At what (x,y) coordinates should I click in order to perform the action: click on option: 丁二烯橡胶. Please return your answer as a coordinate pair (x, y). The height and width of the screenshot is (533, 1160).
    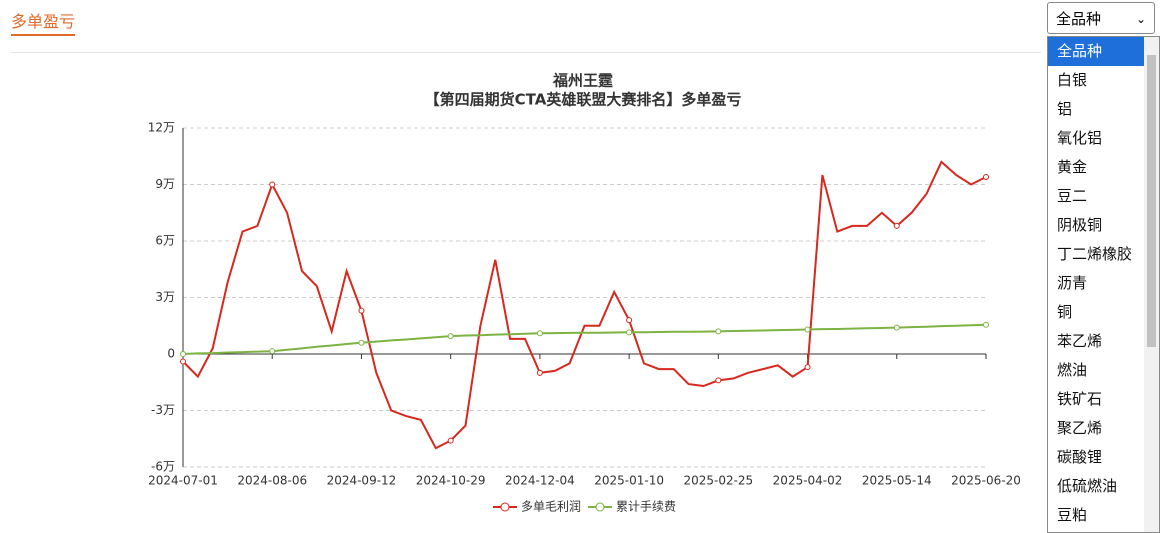
    Looking at the image, I should click on (1095, 254).